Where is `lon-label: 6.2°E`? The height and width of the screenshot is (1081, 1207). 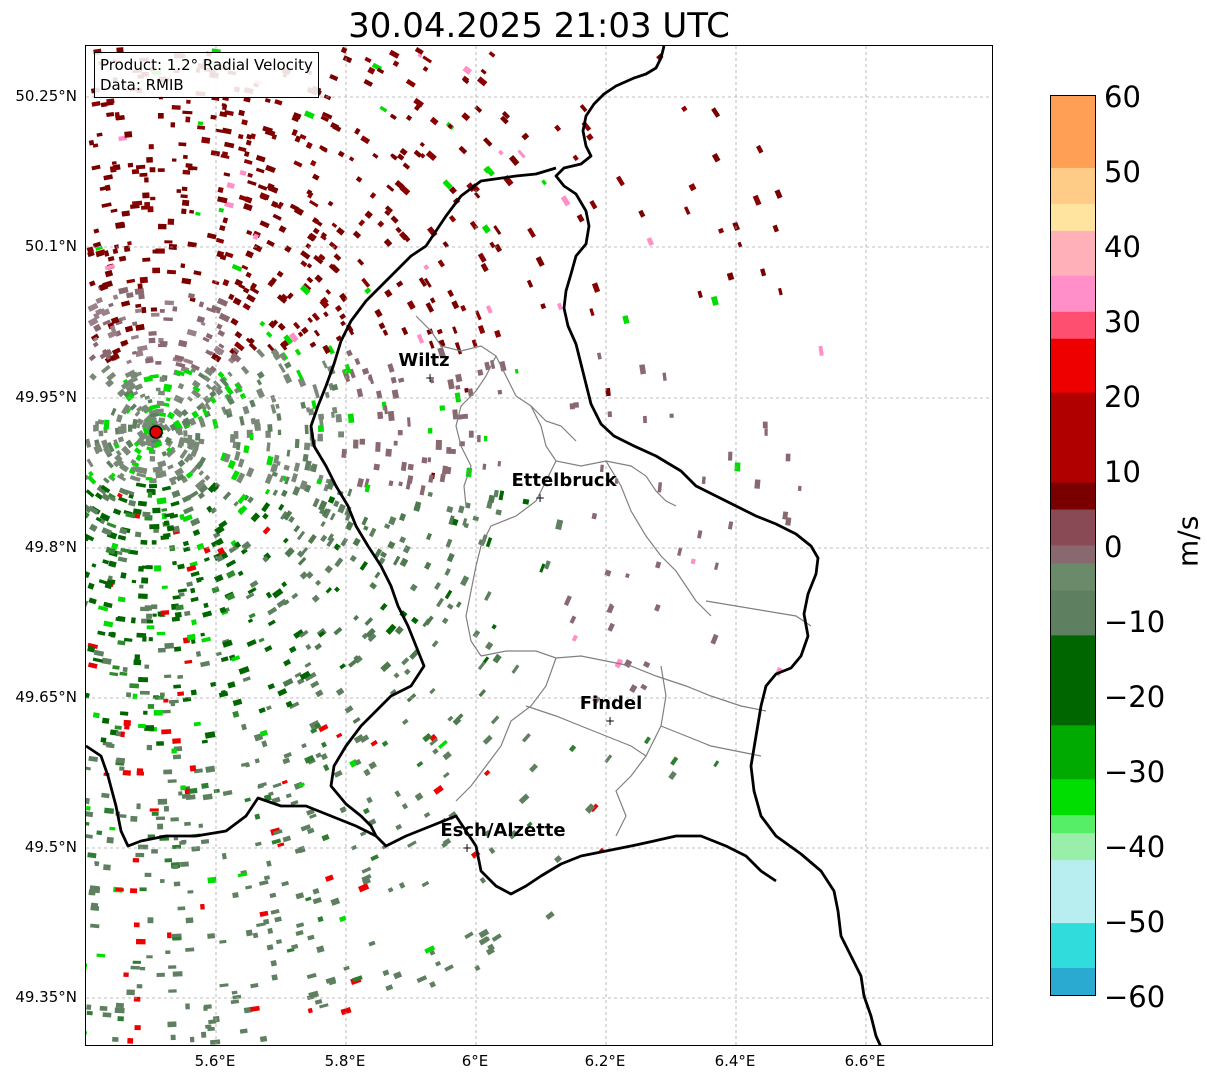 lon-label: 6.2°E is located at coordinates (605, 1061).